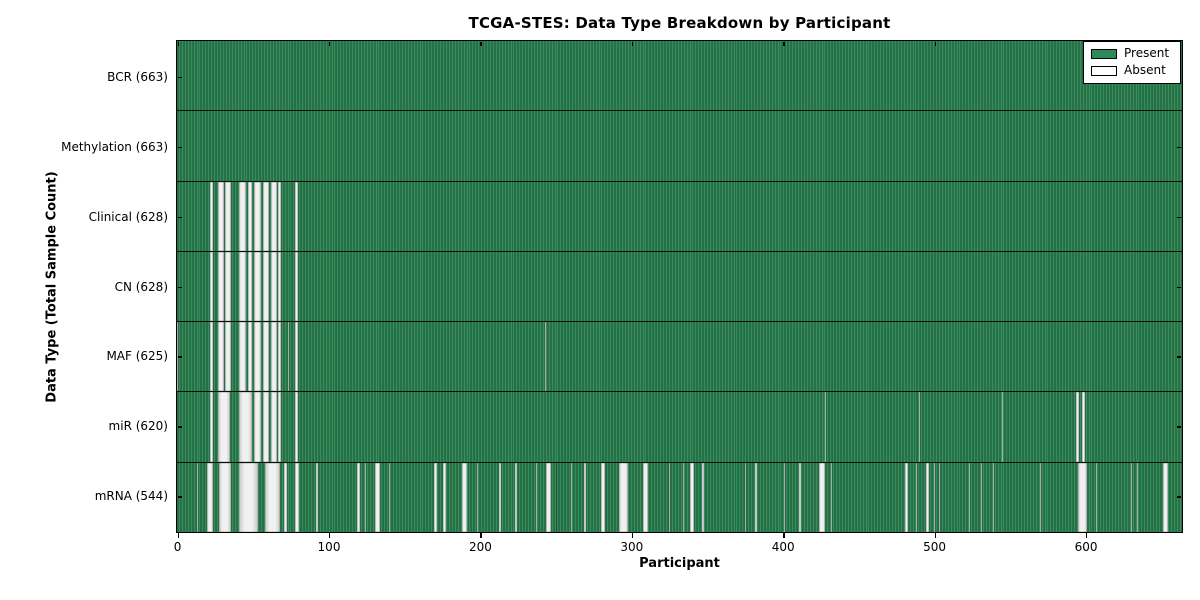 This screenshot has width=1200, height=600. I want to click on x-axis-label: Participant, so click(679, 563).